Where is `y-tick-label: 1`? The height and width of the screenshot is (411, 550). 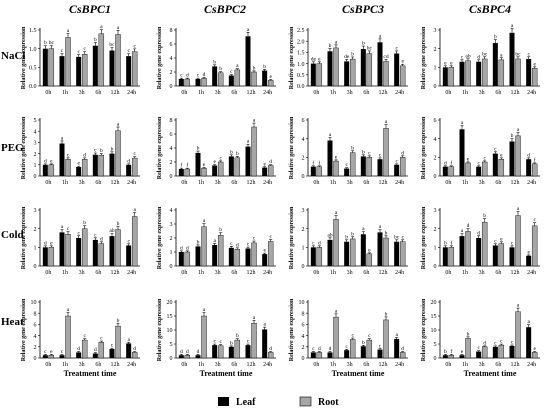 y-tick-label: 1 is located at coordinates (435, 69).